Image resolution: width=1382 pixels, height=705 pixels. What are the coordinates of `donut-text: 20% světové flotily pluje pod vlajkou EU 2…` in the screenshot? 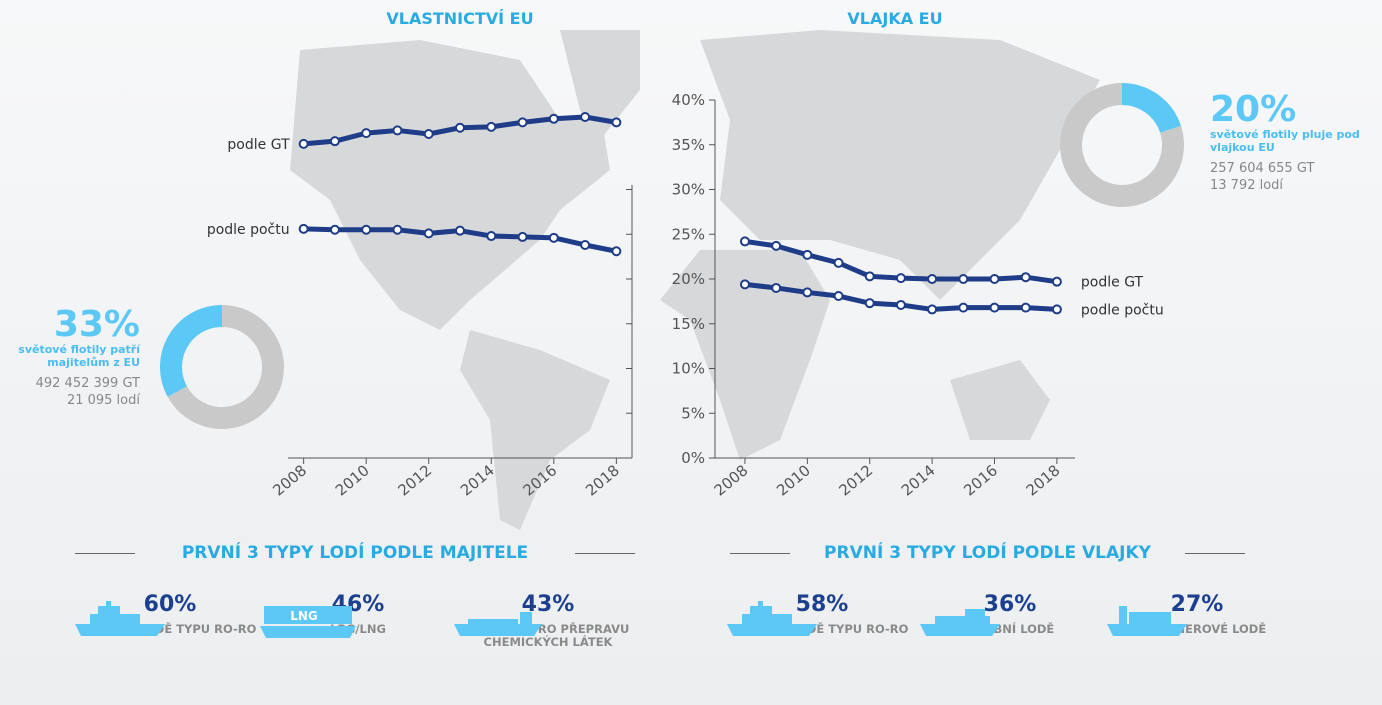 It's located at (1285, 143).